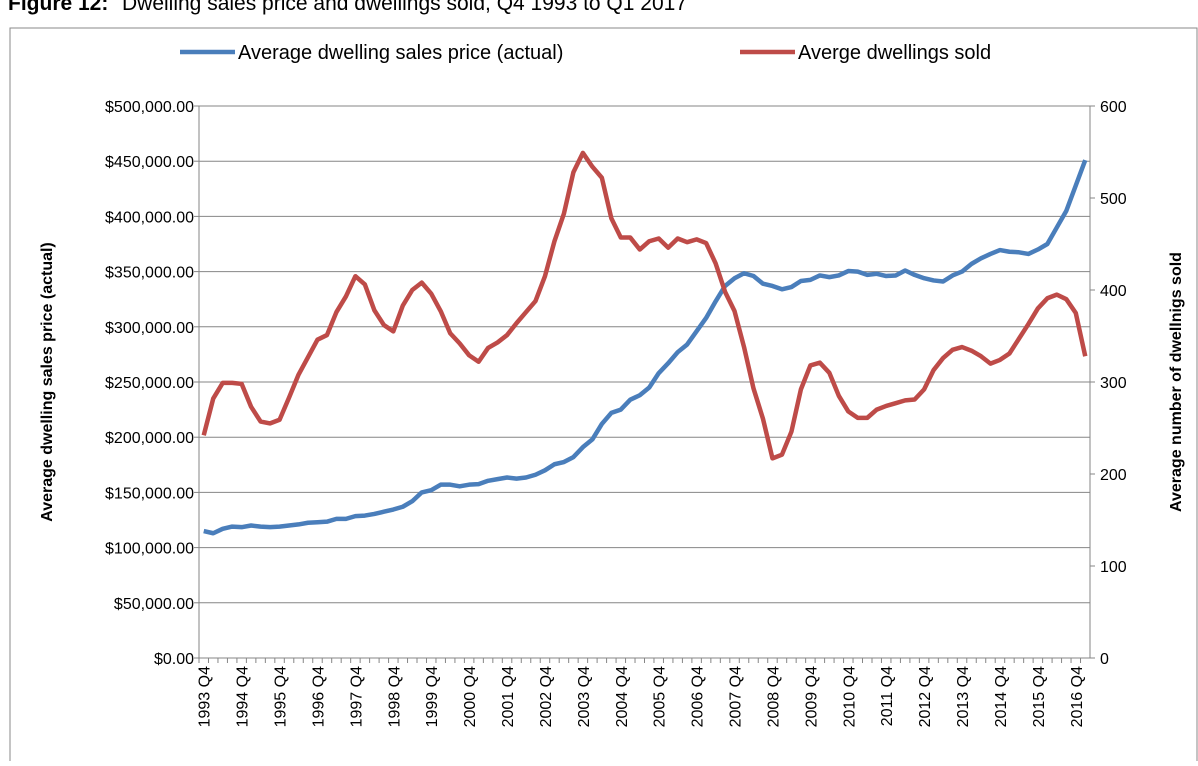 The height and width of the screenshot is (766, 1198). What do you see at coordinates (1113, 199) in the screenshot?
I see `y2-tick-label: 500` at bounding box center [1113, 199].